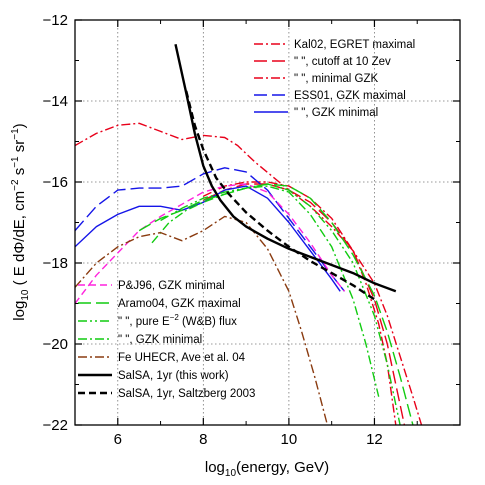  What do you see at coordinates (182, 358) in the screenshot?
I see `legend-label-bottom-4: Fe UHECR, Ave et al. 04` at bounding box center [182, 358].